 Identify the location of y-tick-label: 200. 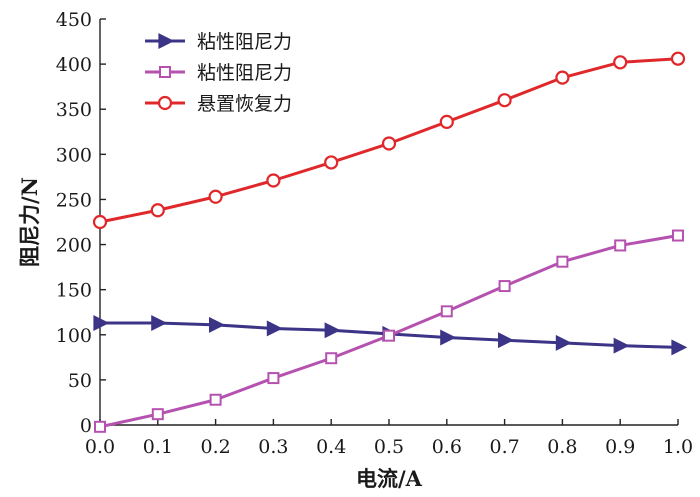
(74, 246).